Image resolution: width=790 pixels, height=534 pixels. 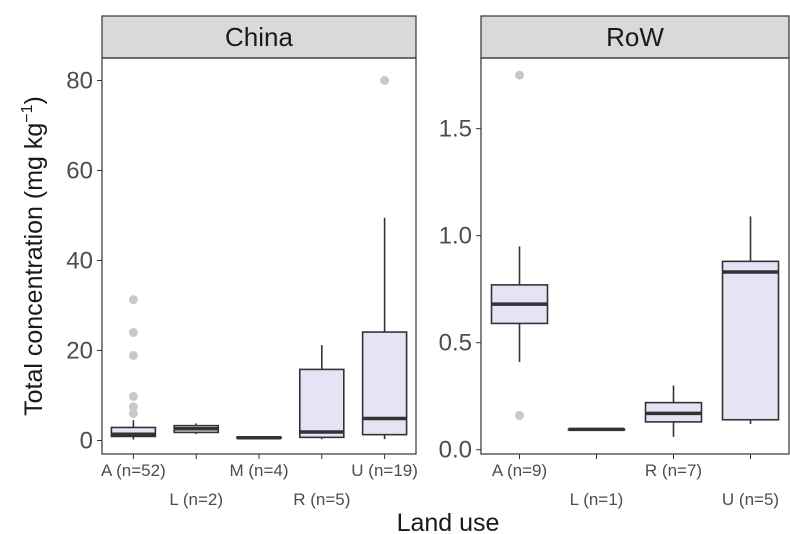 What do you see at coordinates (79, 351) in the screenshot?
I see `y-tick-label-china: 20` at bounding box center [79, 351].